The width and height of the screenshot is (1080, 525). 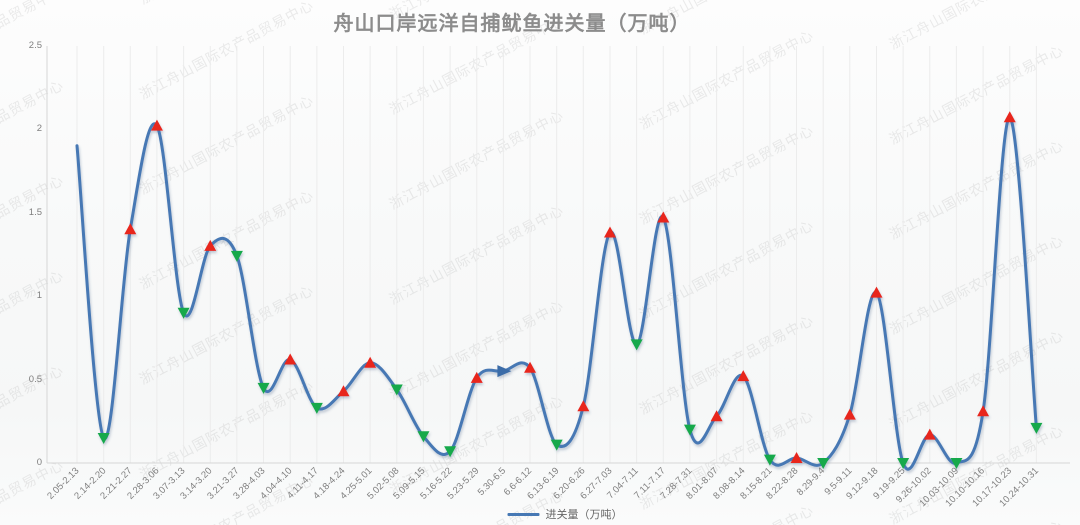 I want to click on y-tick-label: 1.5, so click(x=35, y=212).